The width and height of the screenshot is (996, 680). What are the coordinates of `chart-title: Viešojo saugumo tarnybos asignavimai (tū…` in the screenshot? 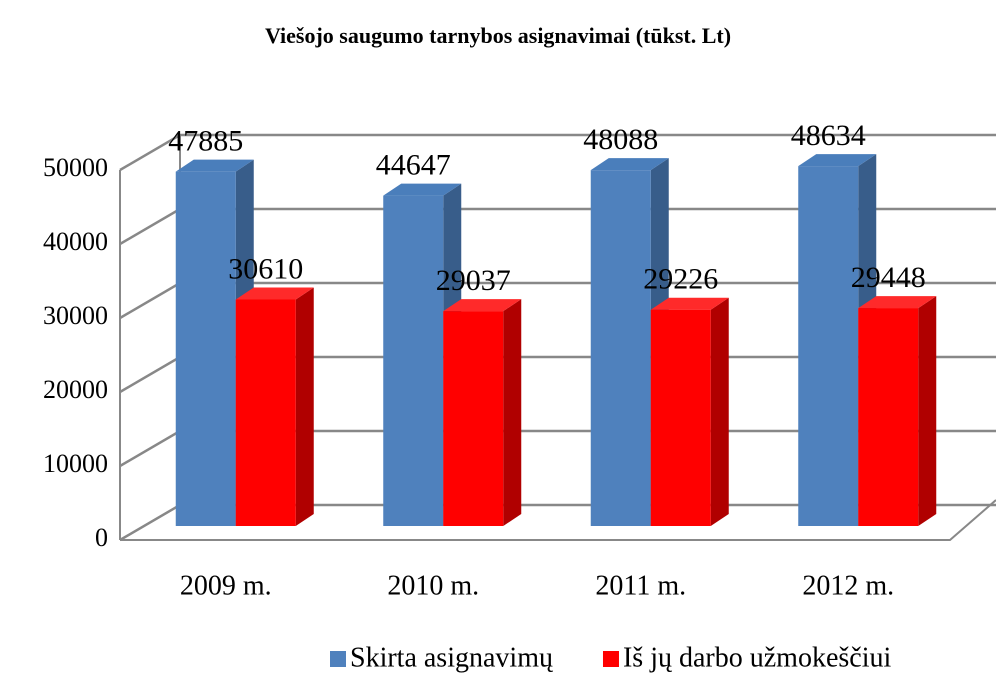 It's located at (498, 35).